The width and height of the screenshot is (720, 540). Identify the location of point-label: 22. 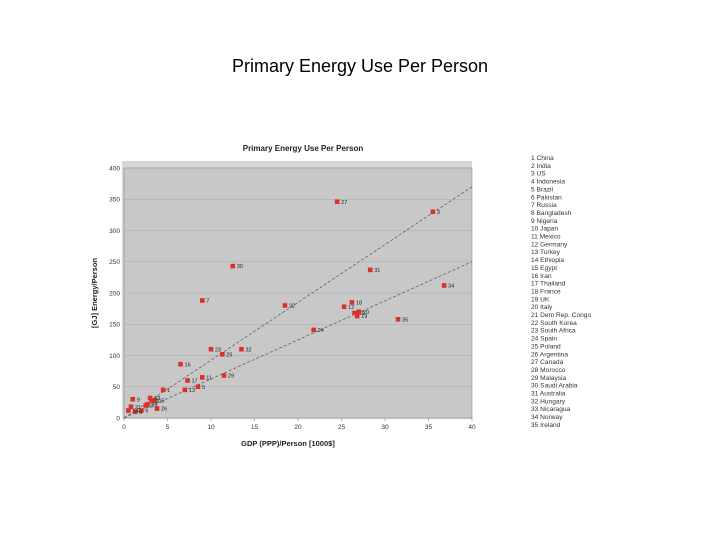
(292, 307).